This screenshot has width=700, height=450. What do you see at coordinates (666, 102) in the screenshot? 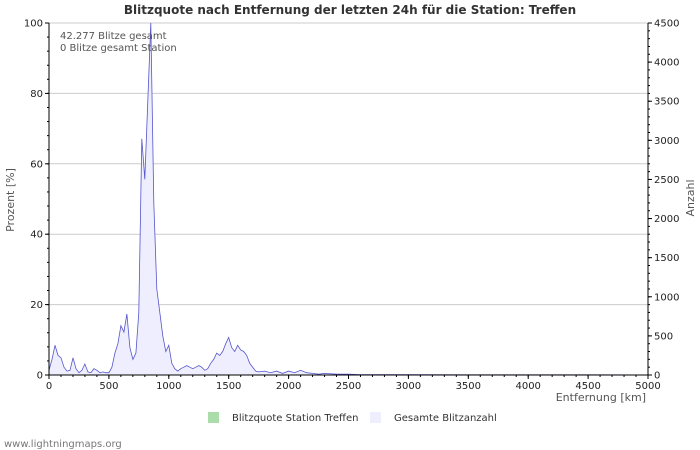
I see `tick-label-right-3500: 3500` at bounding box center [666, 102].